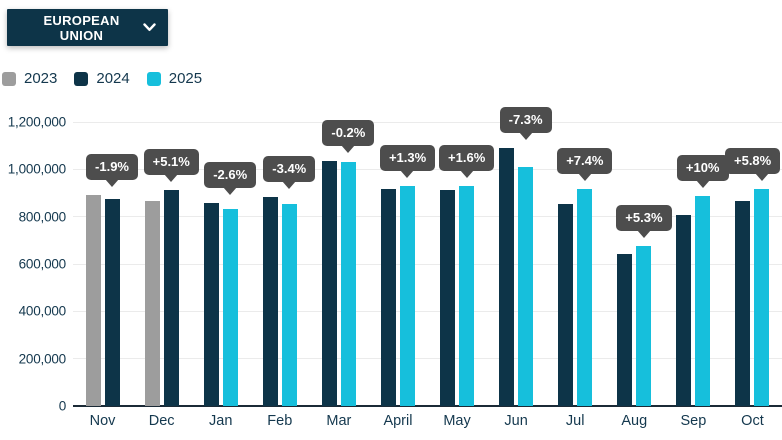 This screenshot has height=440, width=782. What do you see at coordinates (575, 421) in the screenshot?
I see `x-axis-label-Jul: Jul` at bounding box center [575, 421].